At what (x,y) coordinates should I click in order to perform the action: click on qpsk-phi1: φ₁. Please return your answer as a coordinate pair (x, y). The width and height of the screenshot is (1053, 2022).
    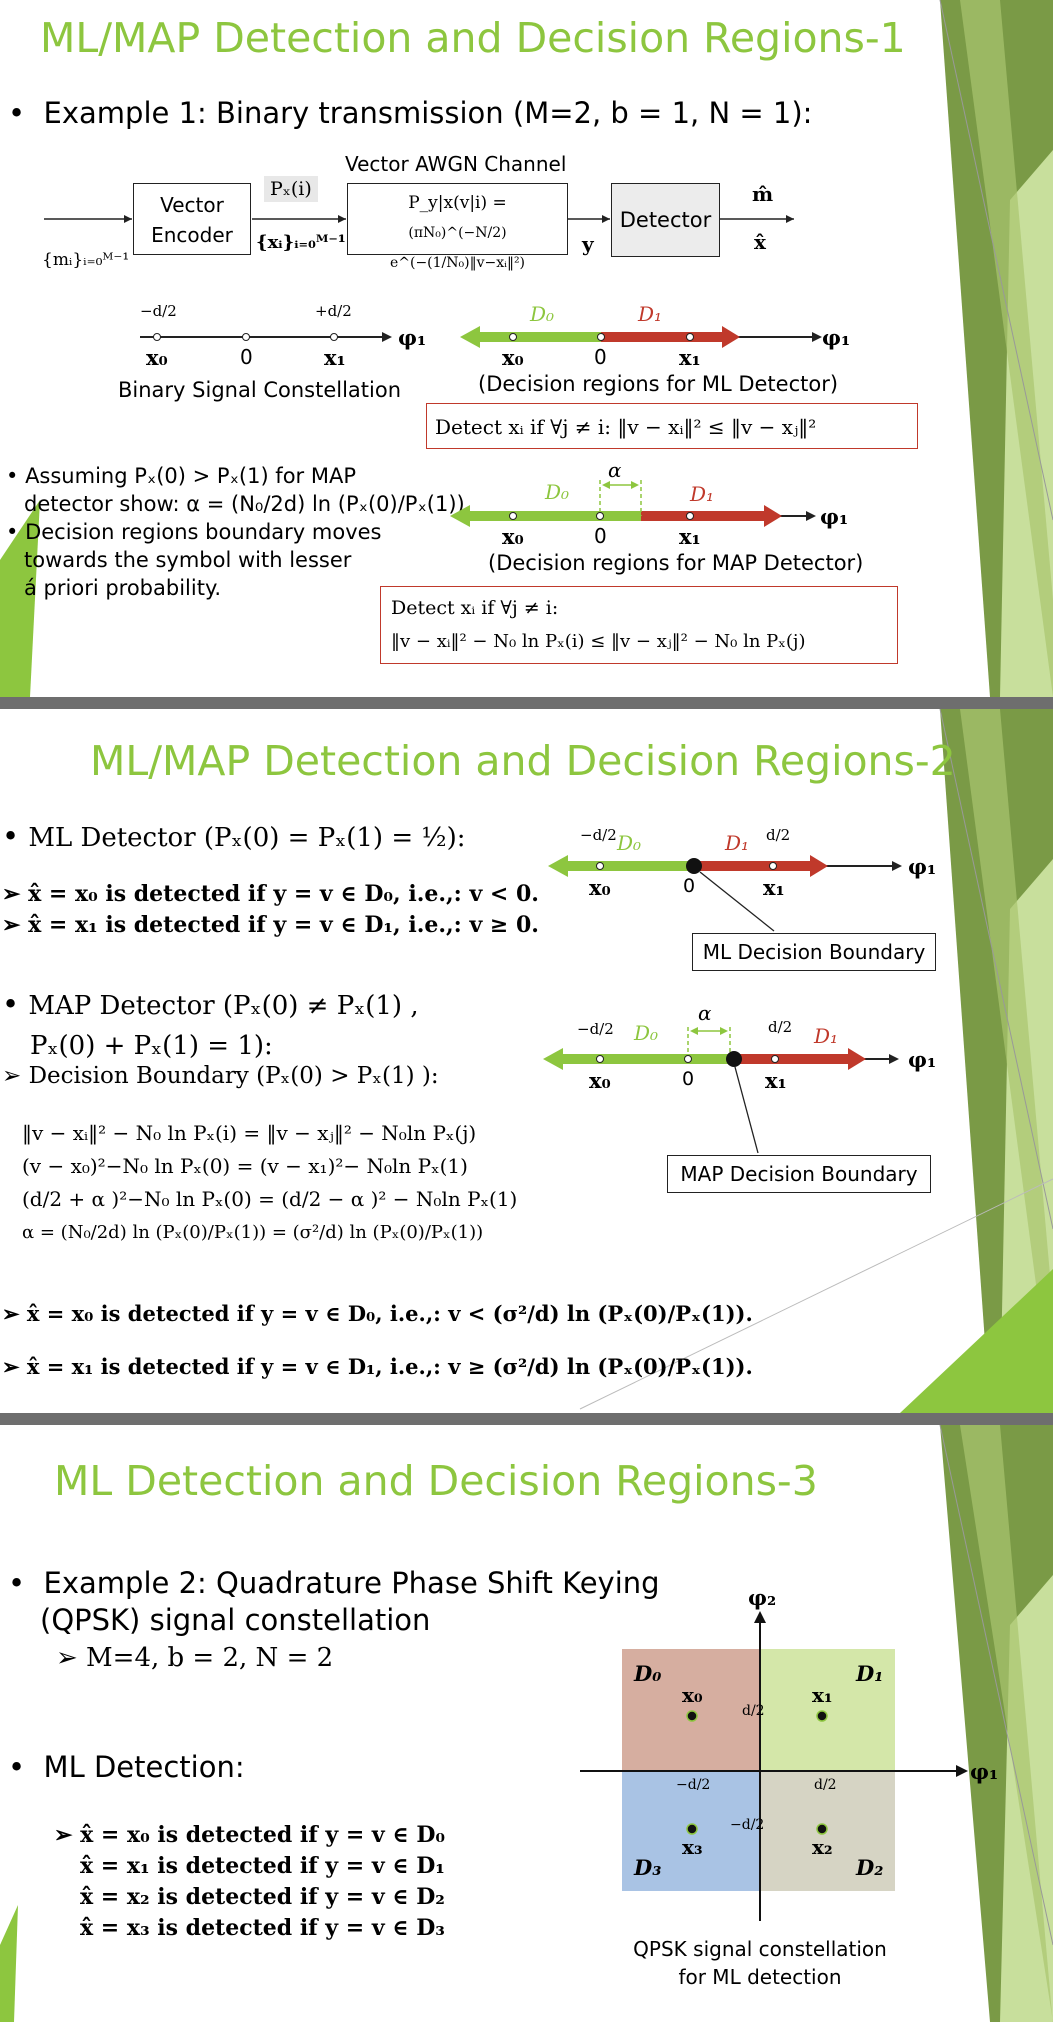
    Looking at the image, I should click on (984, 1771).